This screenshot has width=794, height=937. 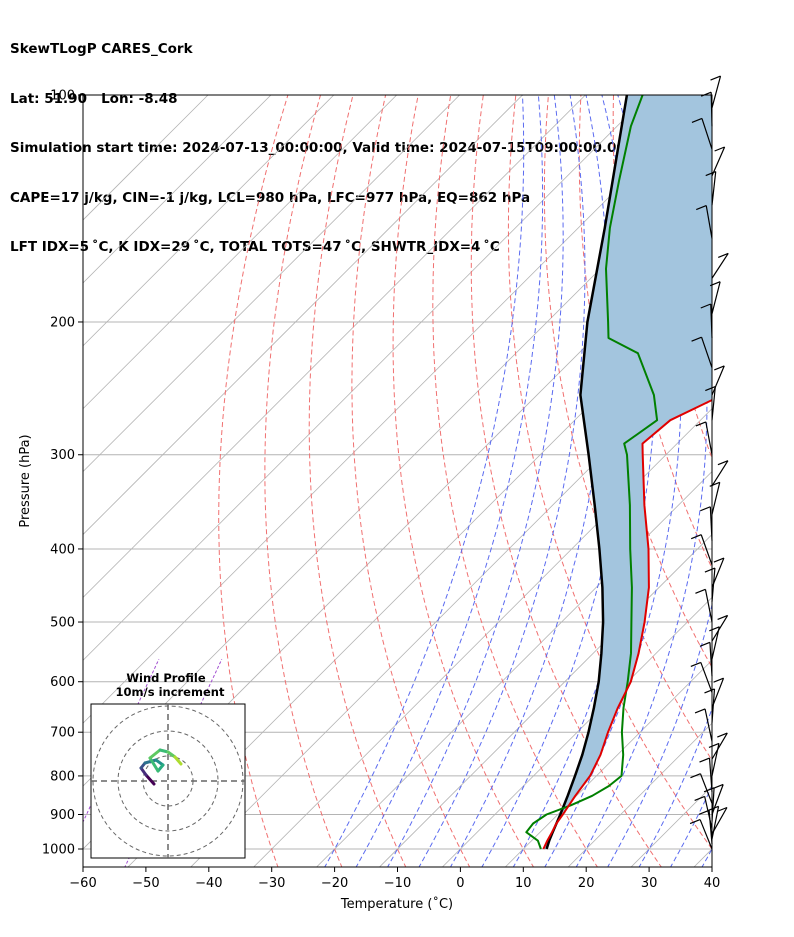 I want to click on y-tick-label: 900, so click(x=62, y=815).